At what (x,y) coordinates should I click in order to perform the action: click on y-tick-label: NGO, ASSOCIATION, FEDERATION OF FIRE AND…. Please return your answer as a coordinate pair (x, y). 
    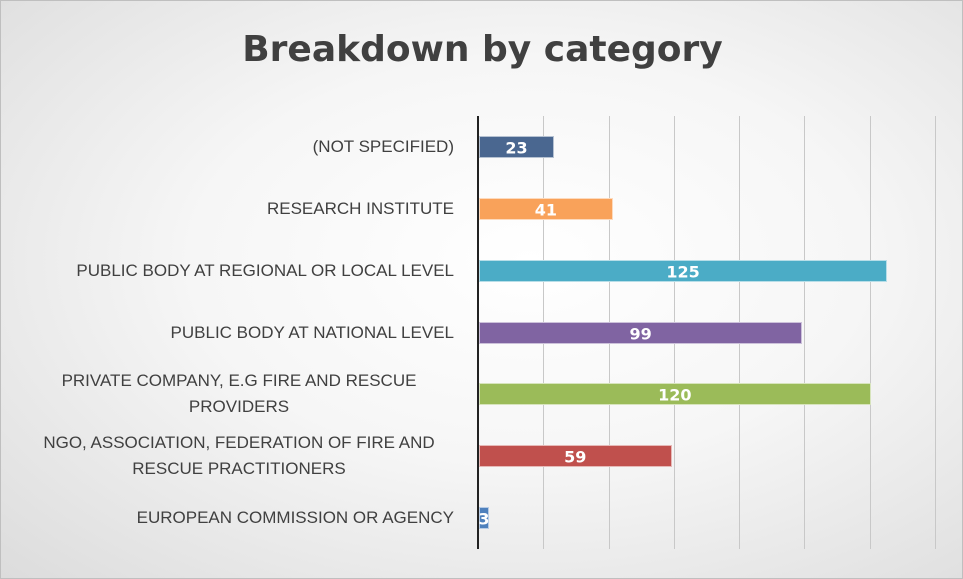
    Looking at the image, I should click on (239, 456).